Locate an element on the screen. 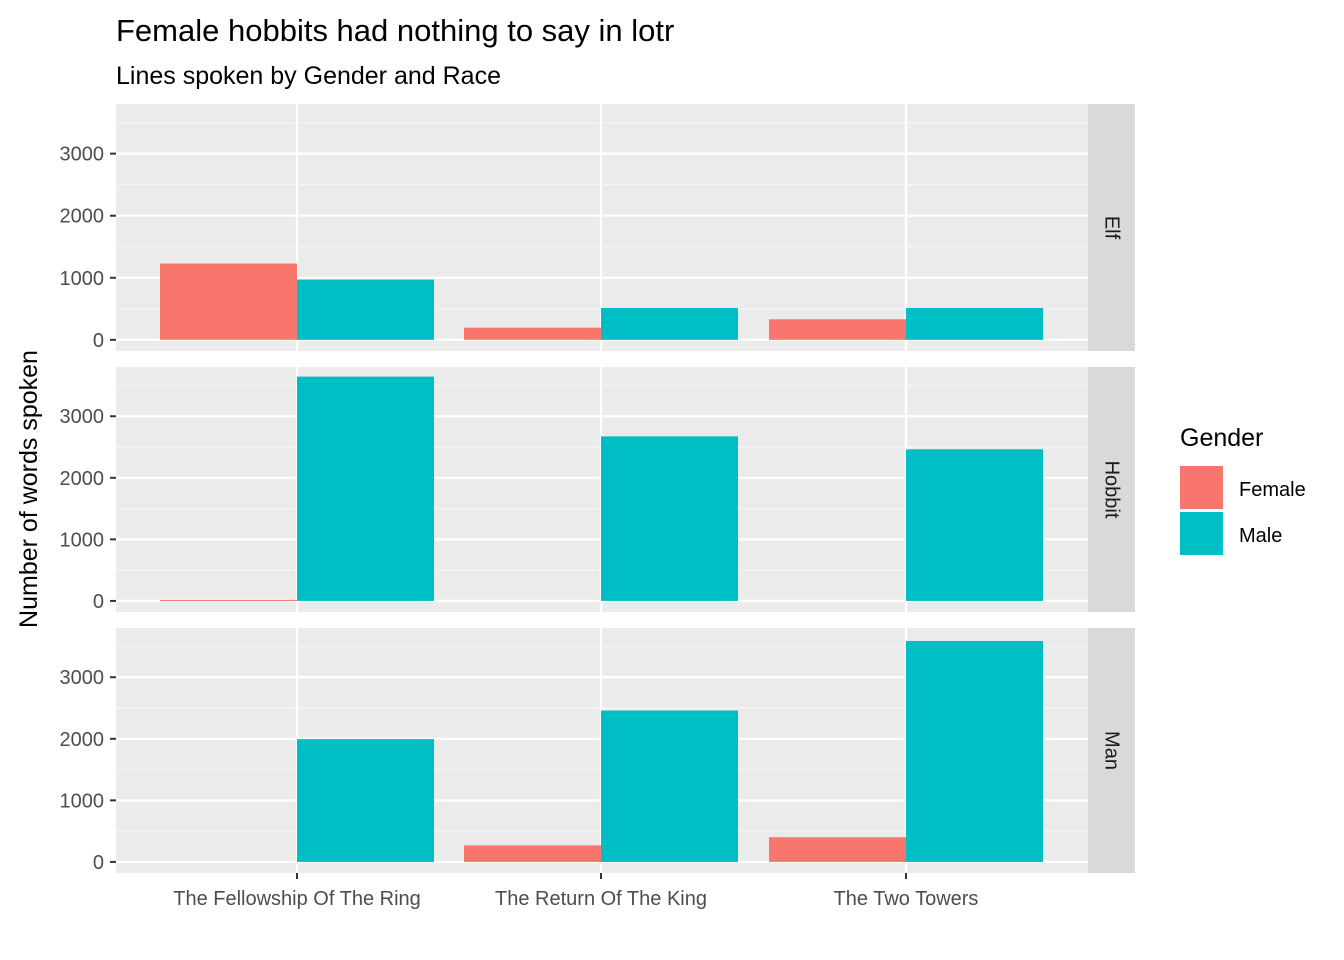  x-tick-label: The Fellowship Of The Ring is located at coordinates (297, 899).